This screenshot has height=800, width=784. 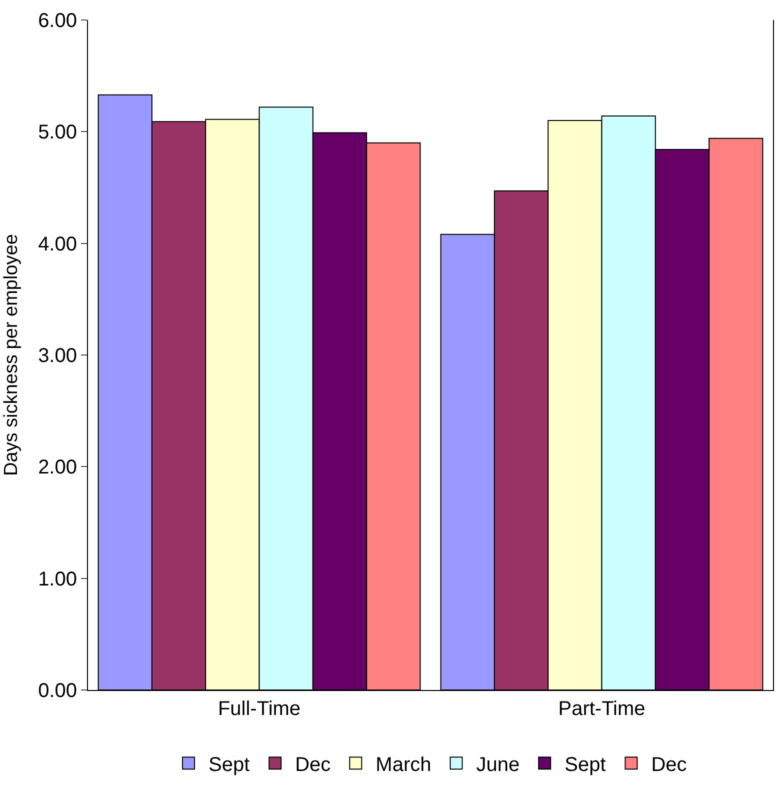 What do you see at coordinates (57, 244) in the screenshot?
I see `y-tick-label: 4.00` at bounding box center [57, 244].